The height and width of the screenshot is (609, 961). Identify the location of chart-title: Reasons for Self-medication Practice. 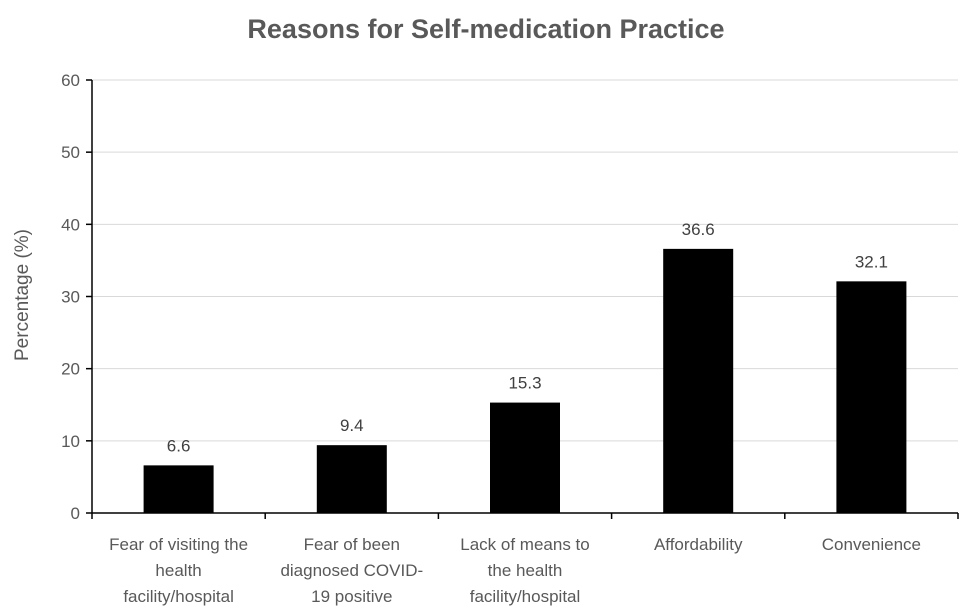
(485, 29).